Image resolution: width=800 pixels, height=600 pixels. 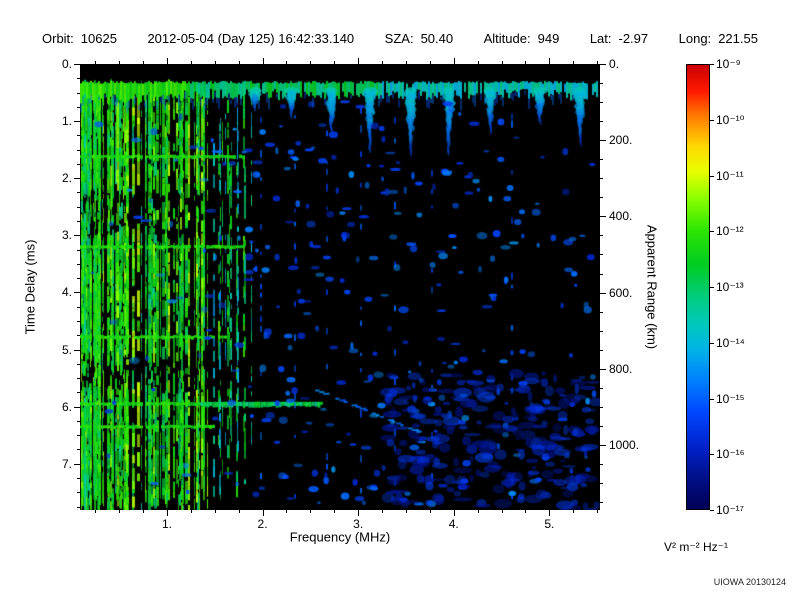 I want to click on header-field-datetime: 2012-05-04 (Day 125) 16:42:33.140, so click(x=250, y=38).